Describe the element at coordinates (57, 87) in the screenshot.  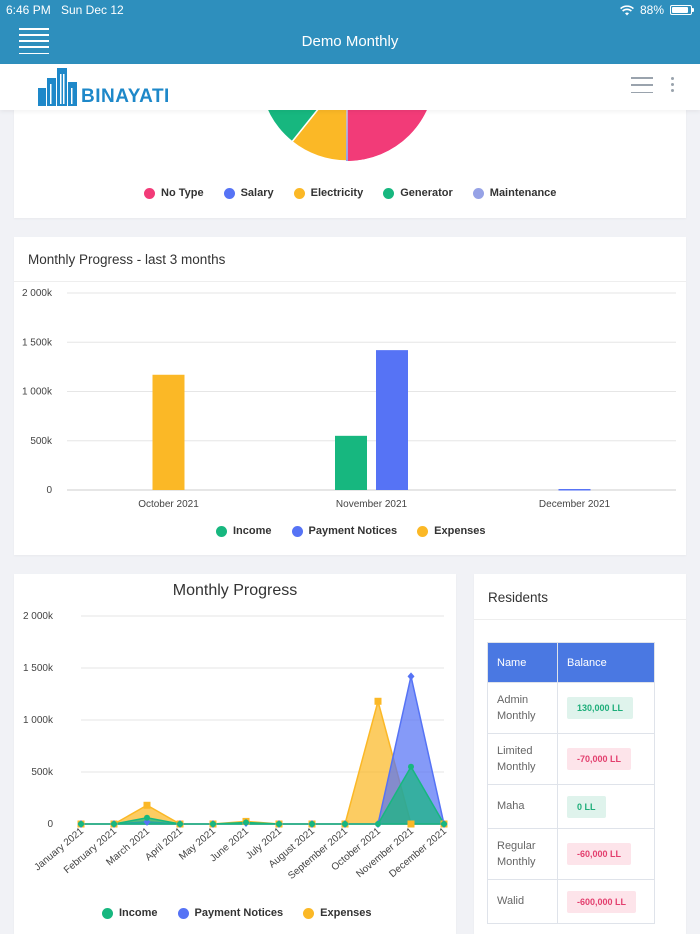
I see `building-logo-icon` at that location.